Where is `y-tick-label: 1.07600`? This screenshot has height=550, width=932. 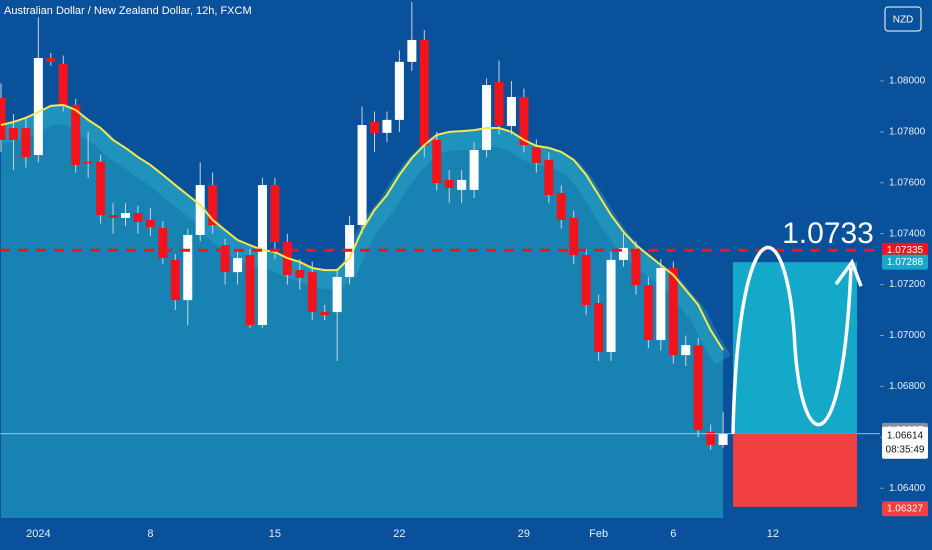 y-tick-label: 1.07600 is located at coordinates (907, 182).